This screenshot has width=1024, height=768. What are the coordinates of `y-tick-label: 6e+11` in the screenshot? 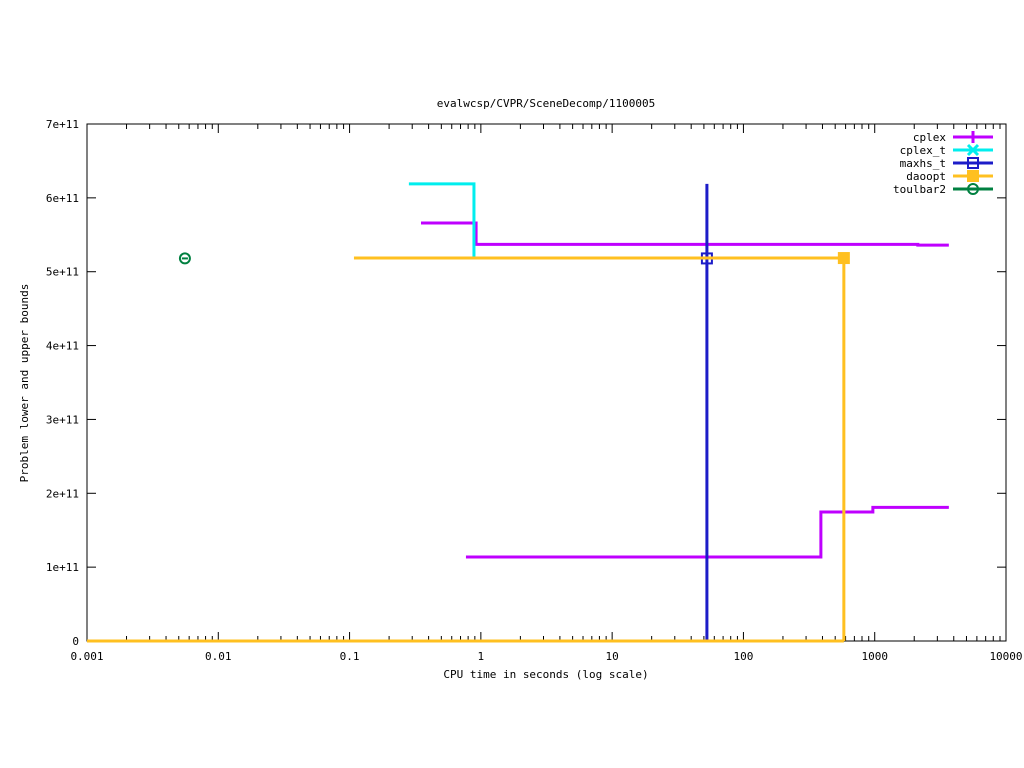 It's located at (62, 198).